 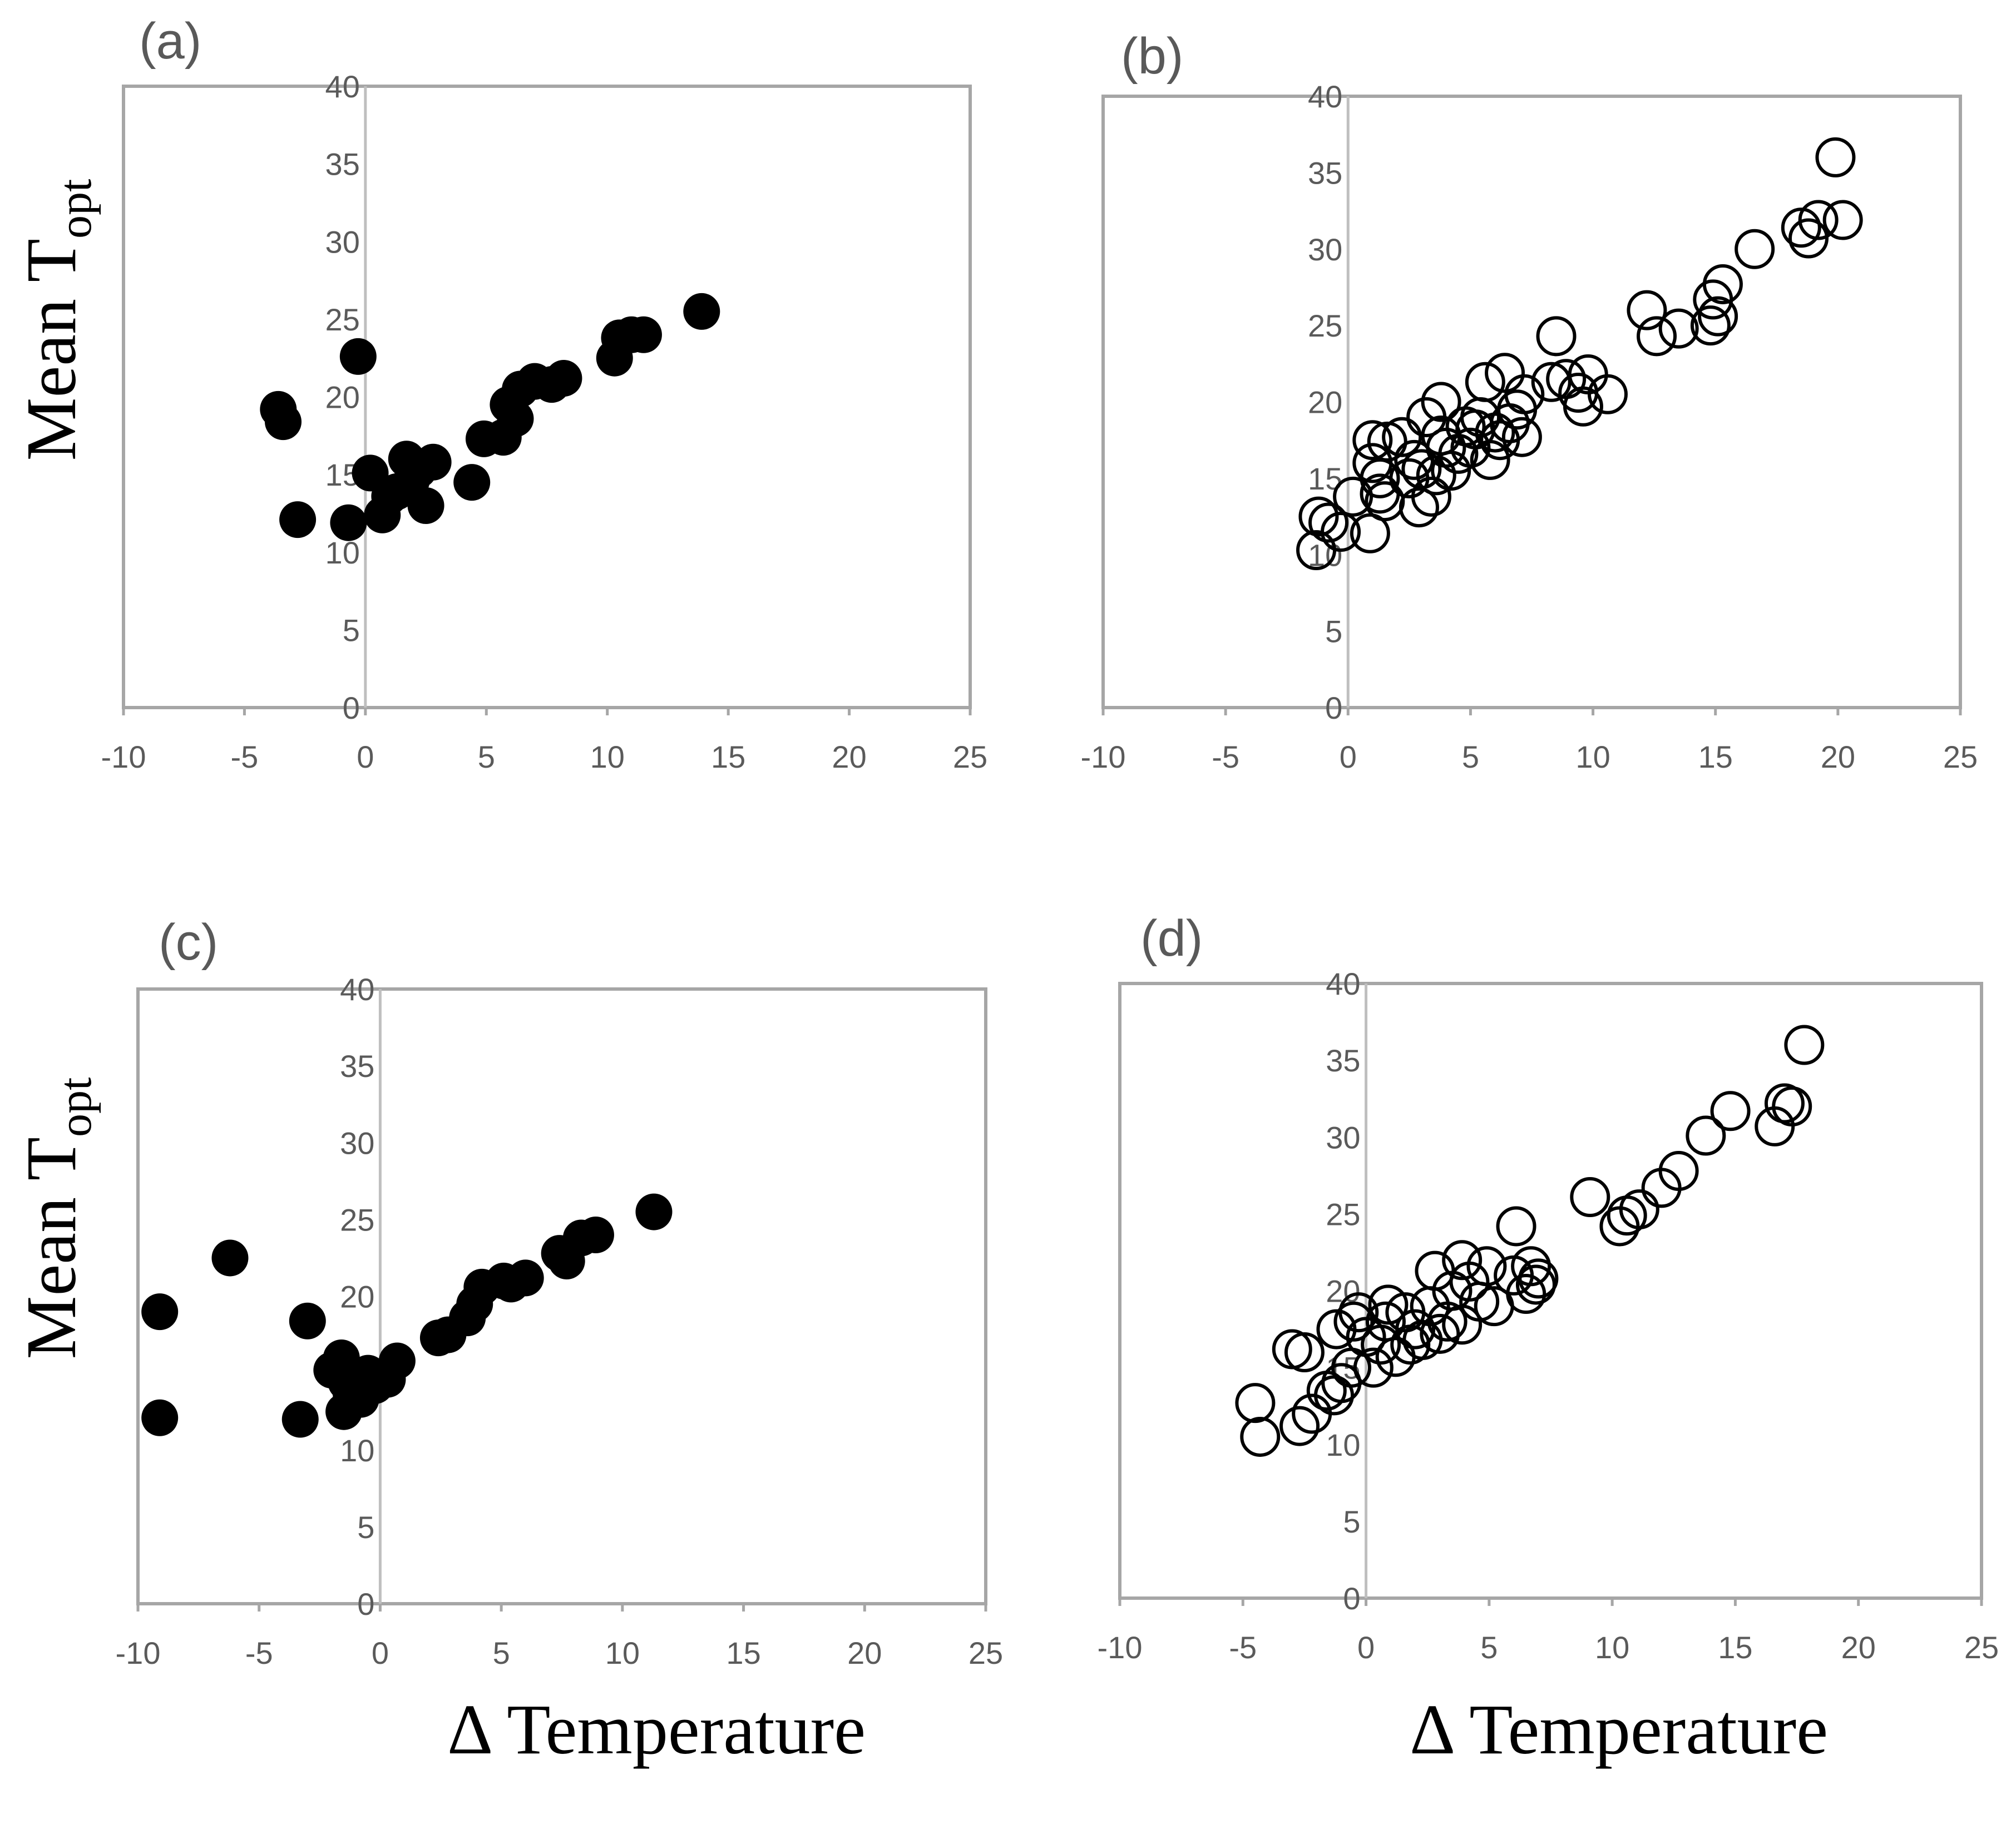 I want to click on panel-label: (c), so click(x=188, y=942).